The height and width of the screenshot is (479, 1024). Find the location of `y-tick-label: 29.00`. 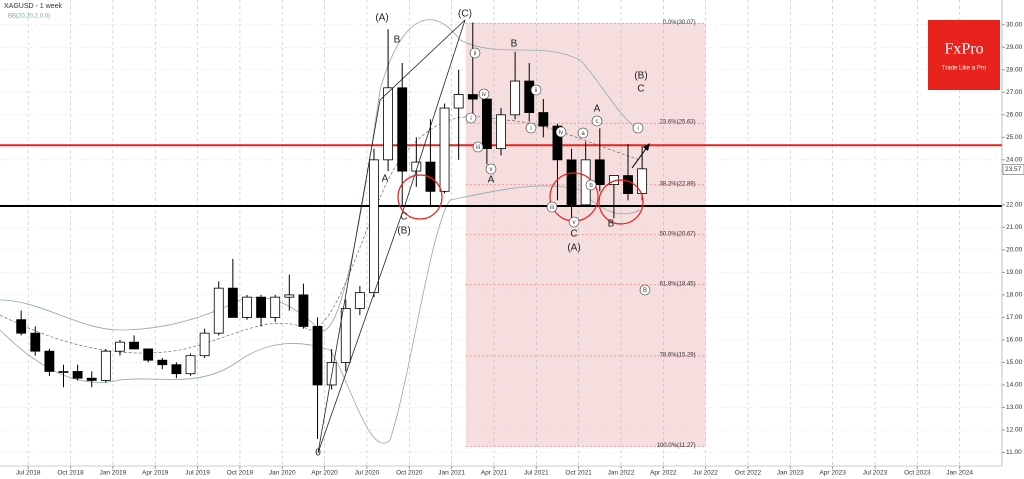

y-tick-label: 29.00 is located at coordinates (1014, 47).